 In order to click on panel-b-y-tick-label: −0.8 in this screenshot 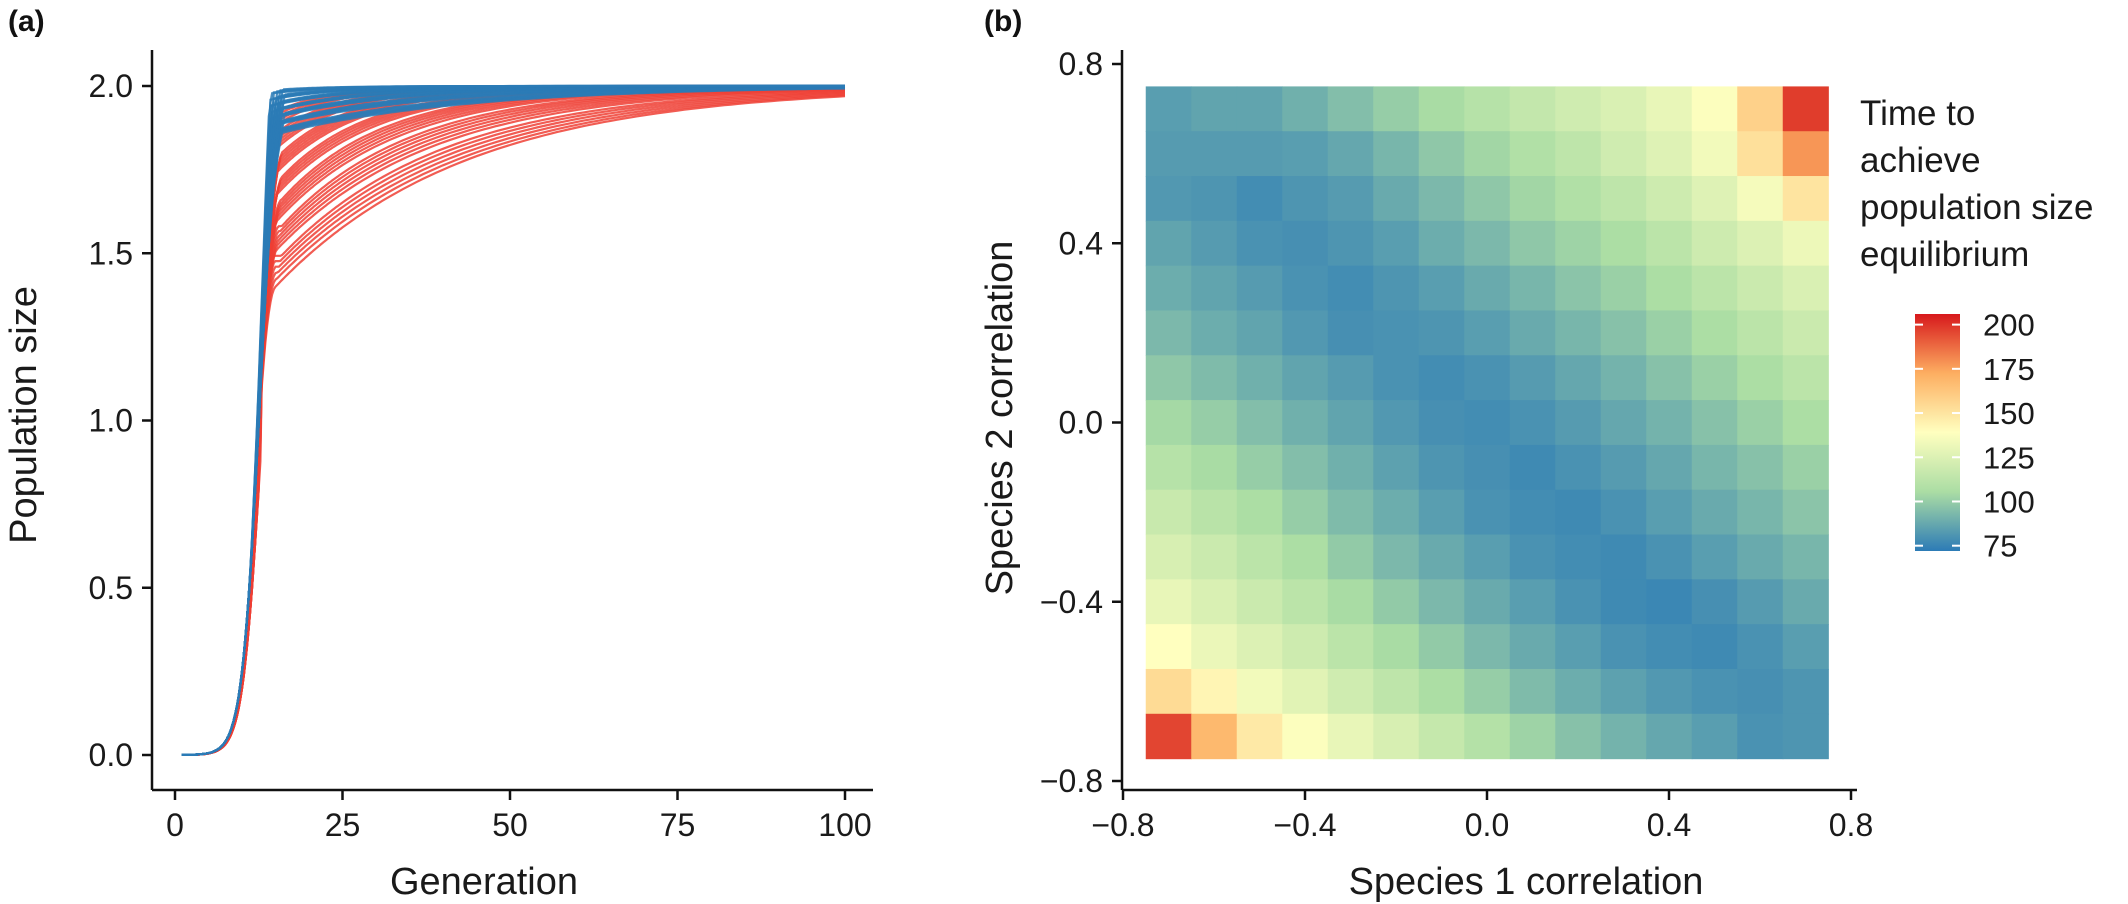, I will do `click(1071, 781)`.